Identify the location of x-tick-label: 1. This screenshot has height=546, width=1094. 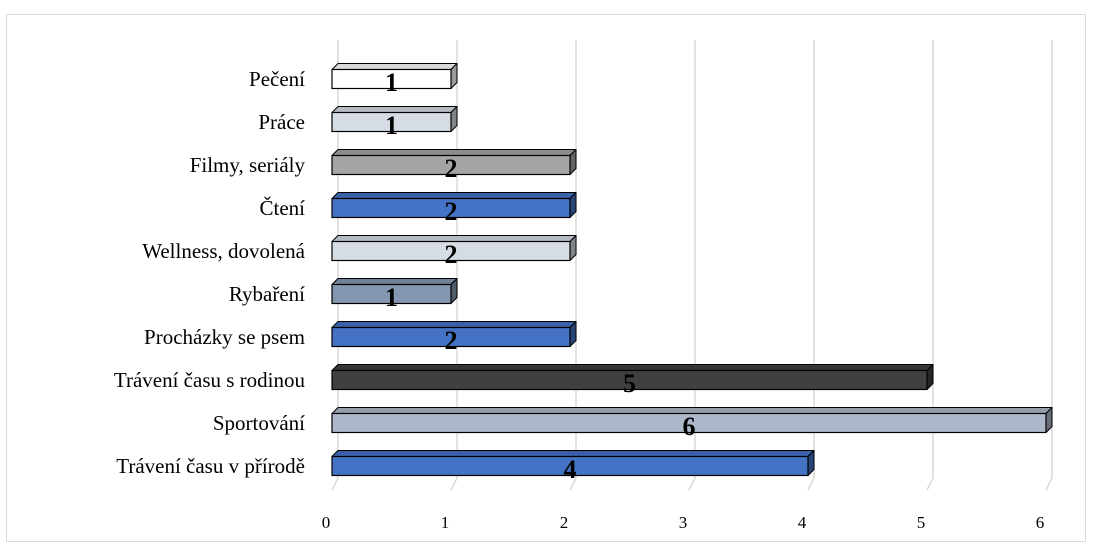
(445, 522).